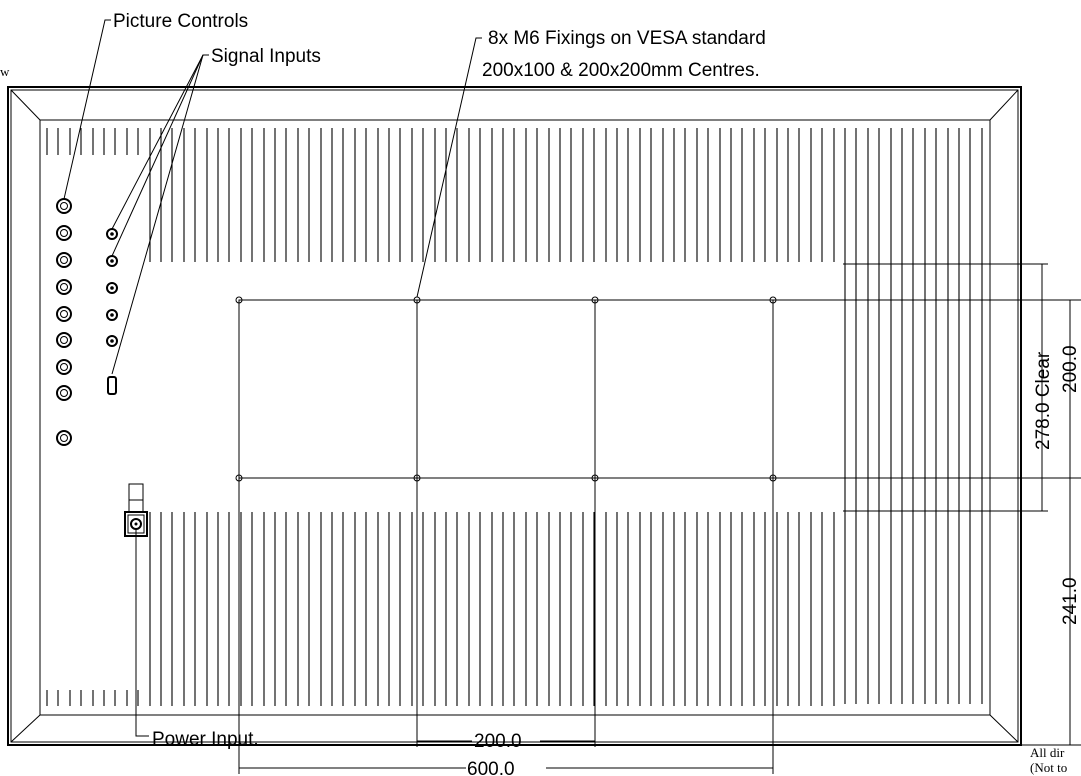 The width and height of the screenshot is (1081, 776). What do you see at coordinates (1070, 369) in the screenshot?
I see `dim-200-vertical: 200.0` at bounding box center [1070, 369].